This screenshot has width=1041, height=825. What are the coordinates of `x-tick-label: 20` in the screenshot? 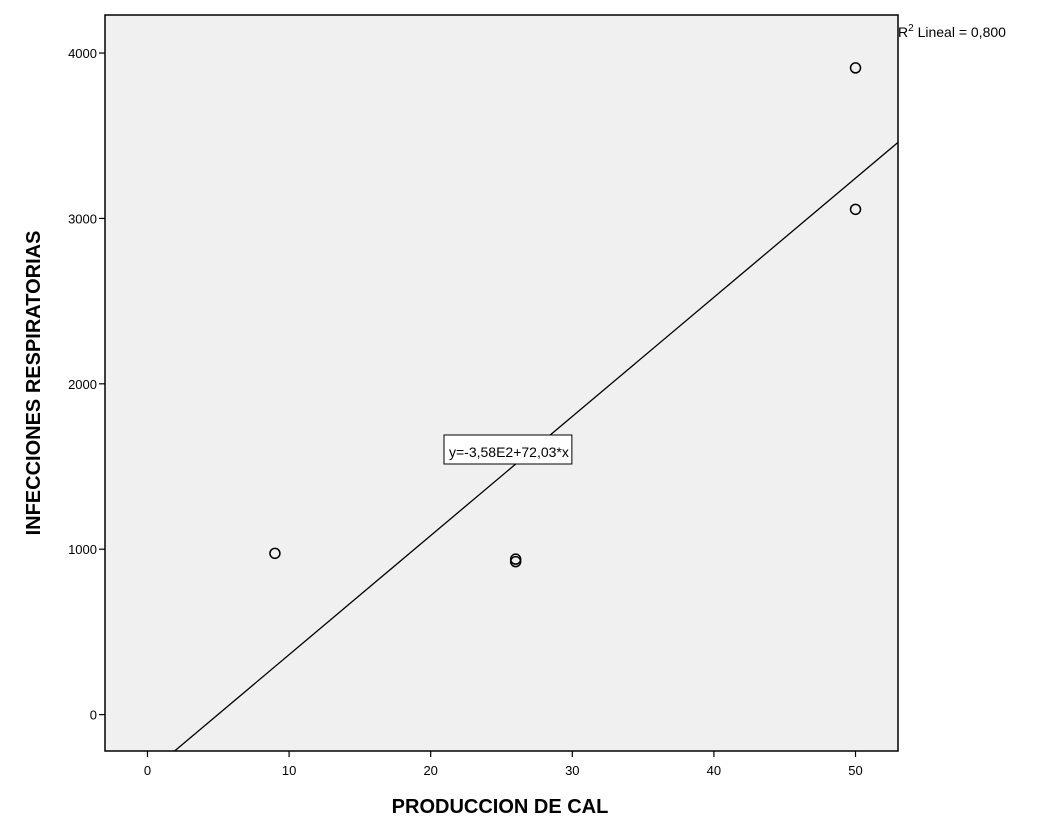 It's located at (430, 770).